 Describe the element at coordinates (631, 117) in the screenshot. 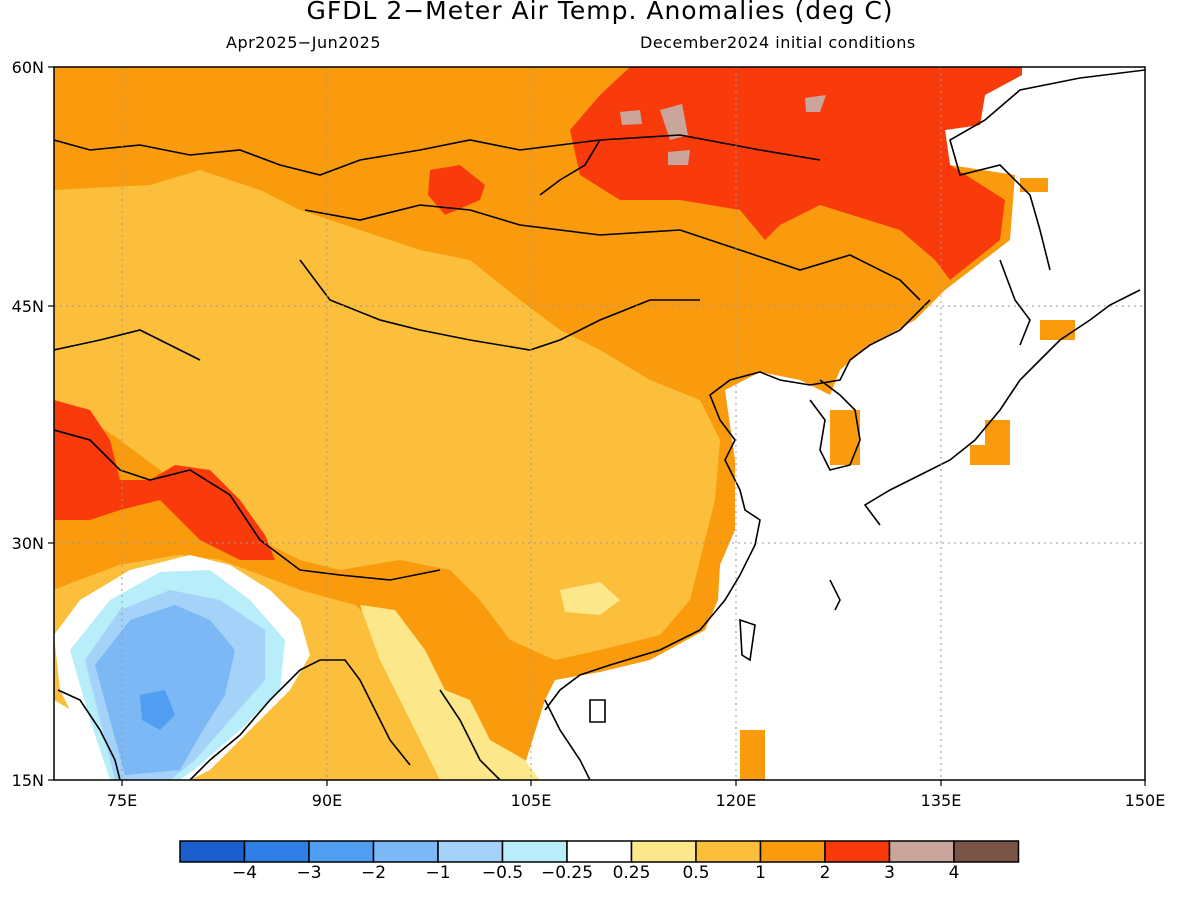

I see `land-anomaly-3-4-b` at that location.